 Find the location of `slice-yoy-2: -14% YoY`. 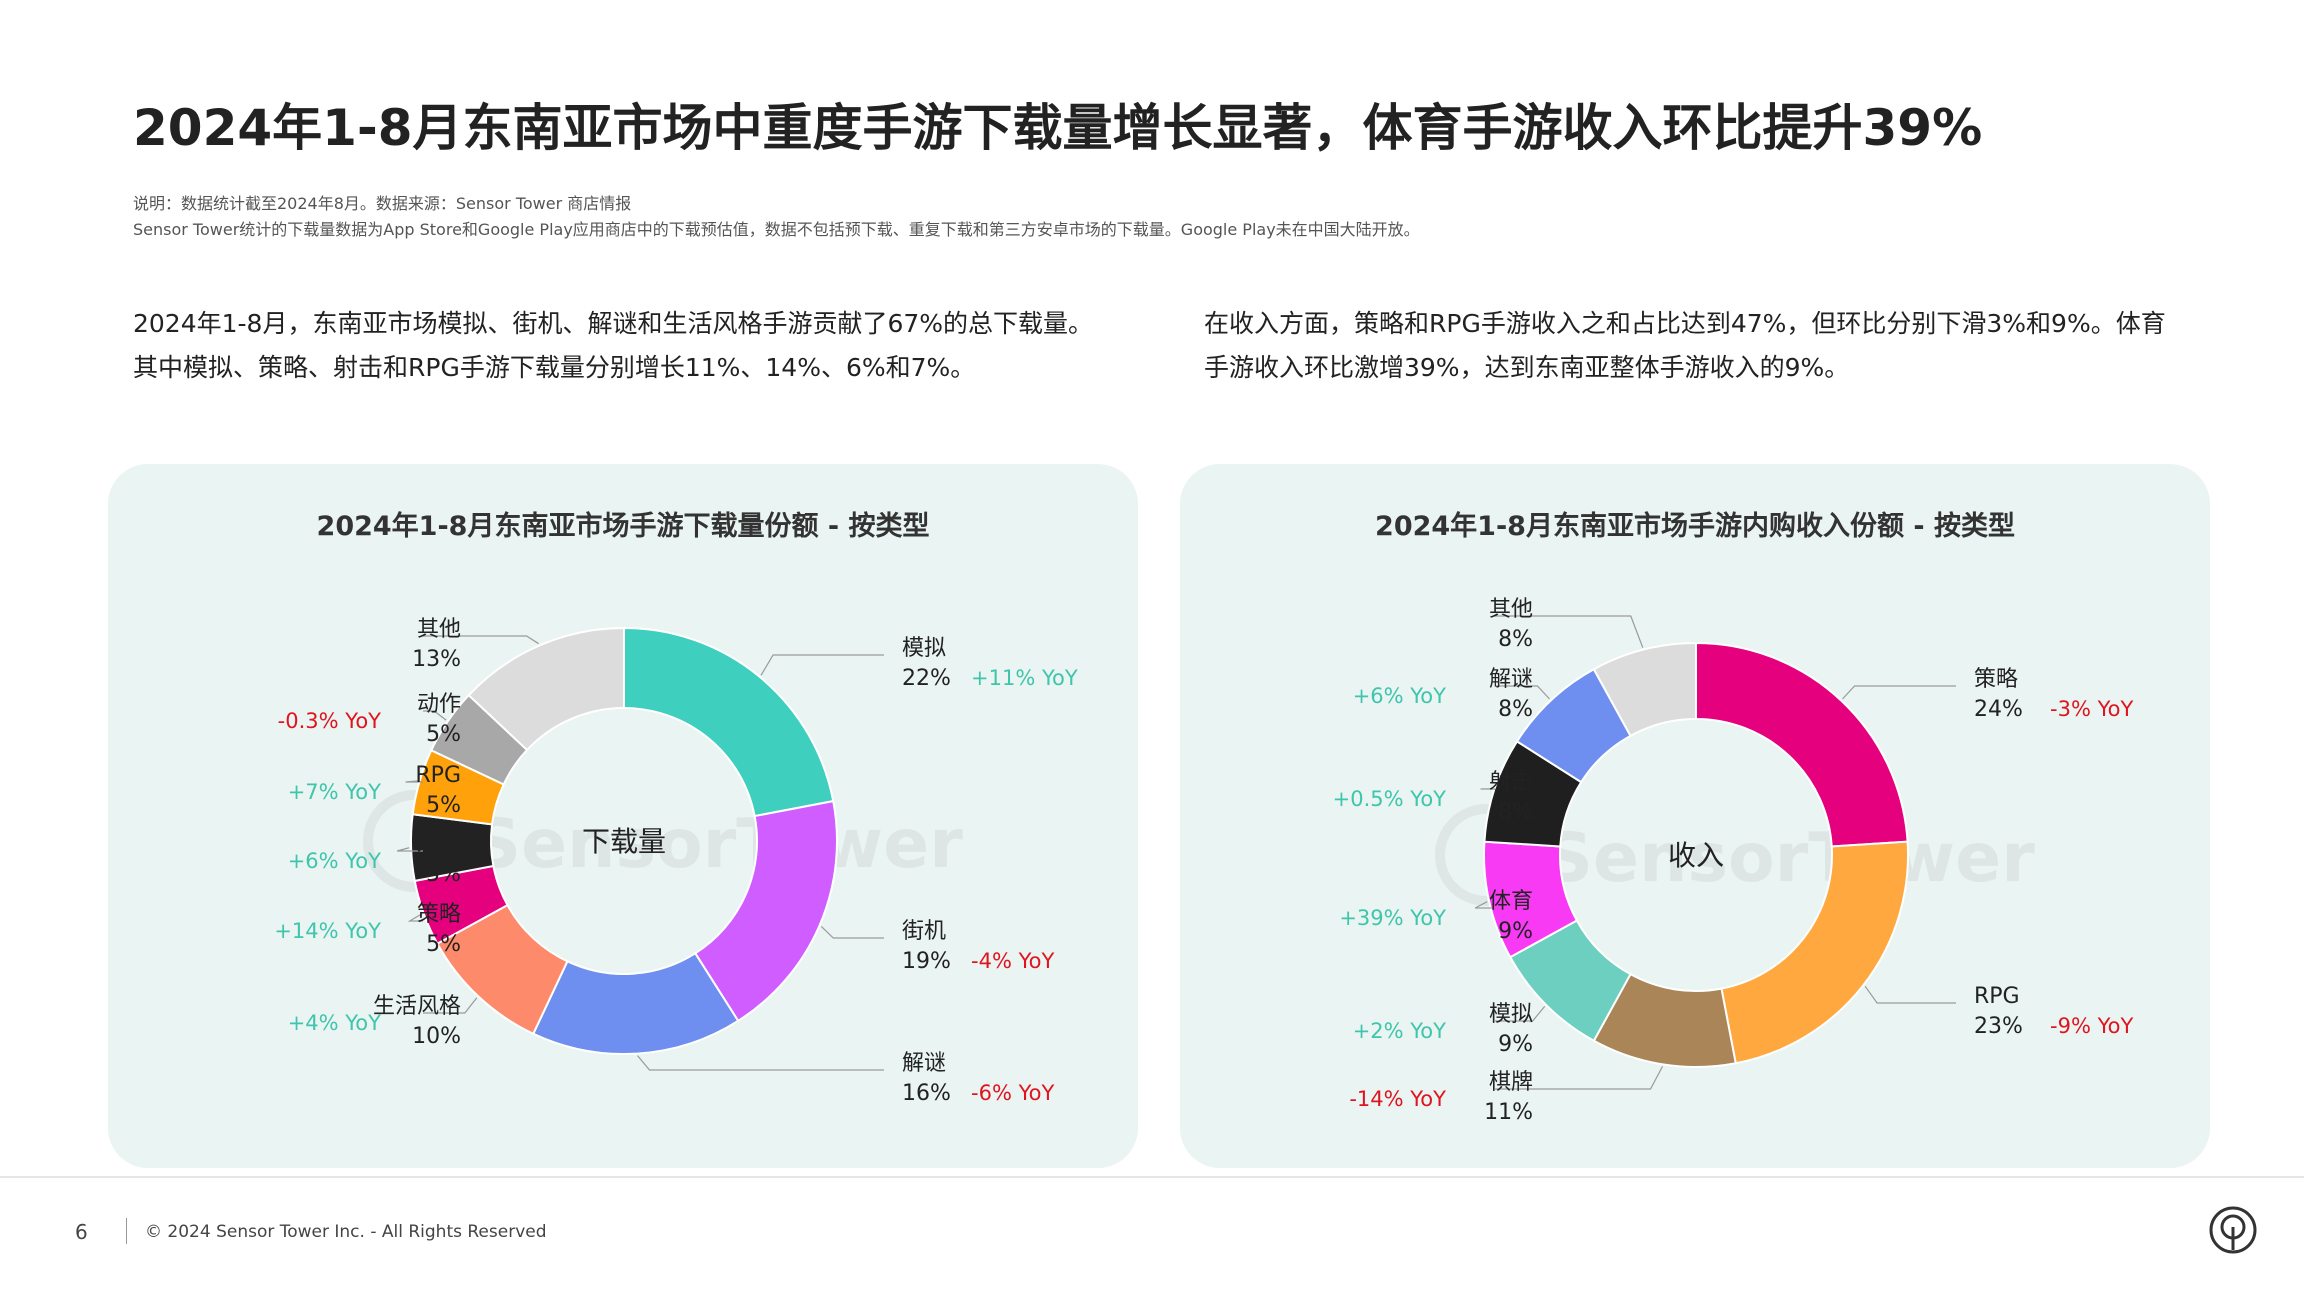

slice-yoy-2: -14% YoY is located at coordinates (1397, 1099).